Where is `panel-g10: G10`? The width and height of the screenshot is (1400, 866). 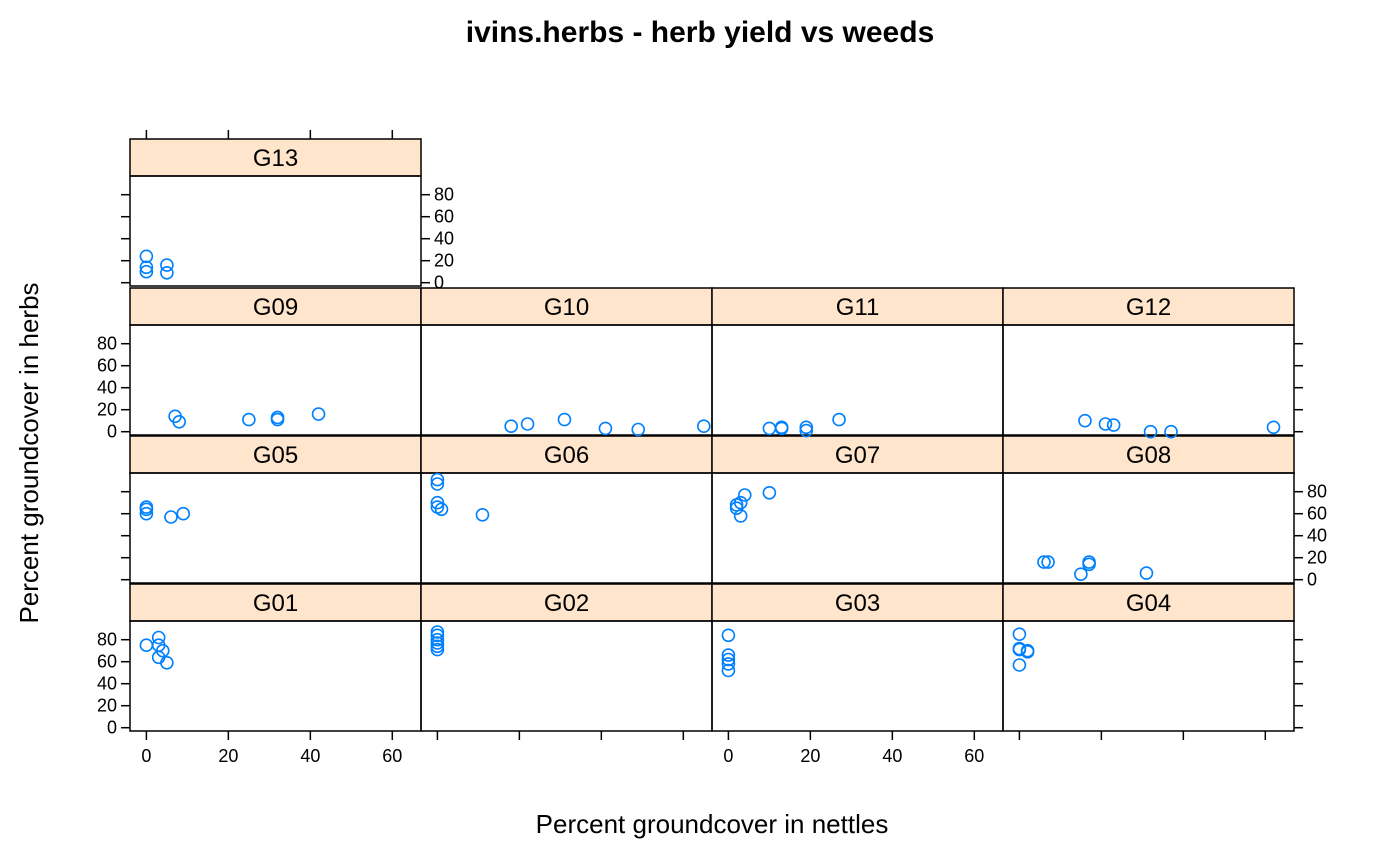 panel-g10: G10 is located at coordinates (566, 362).